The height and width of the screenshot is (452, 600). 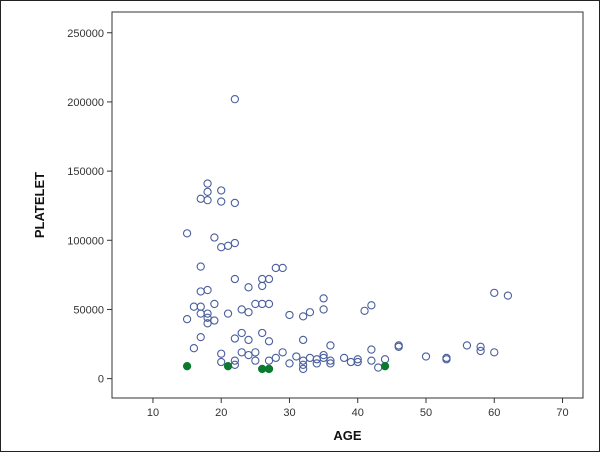 I want to click on x-tick-label: 50, so click(x=426, y=413).